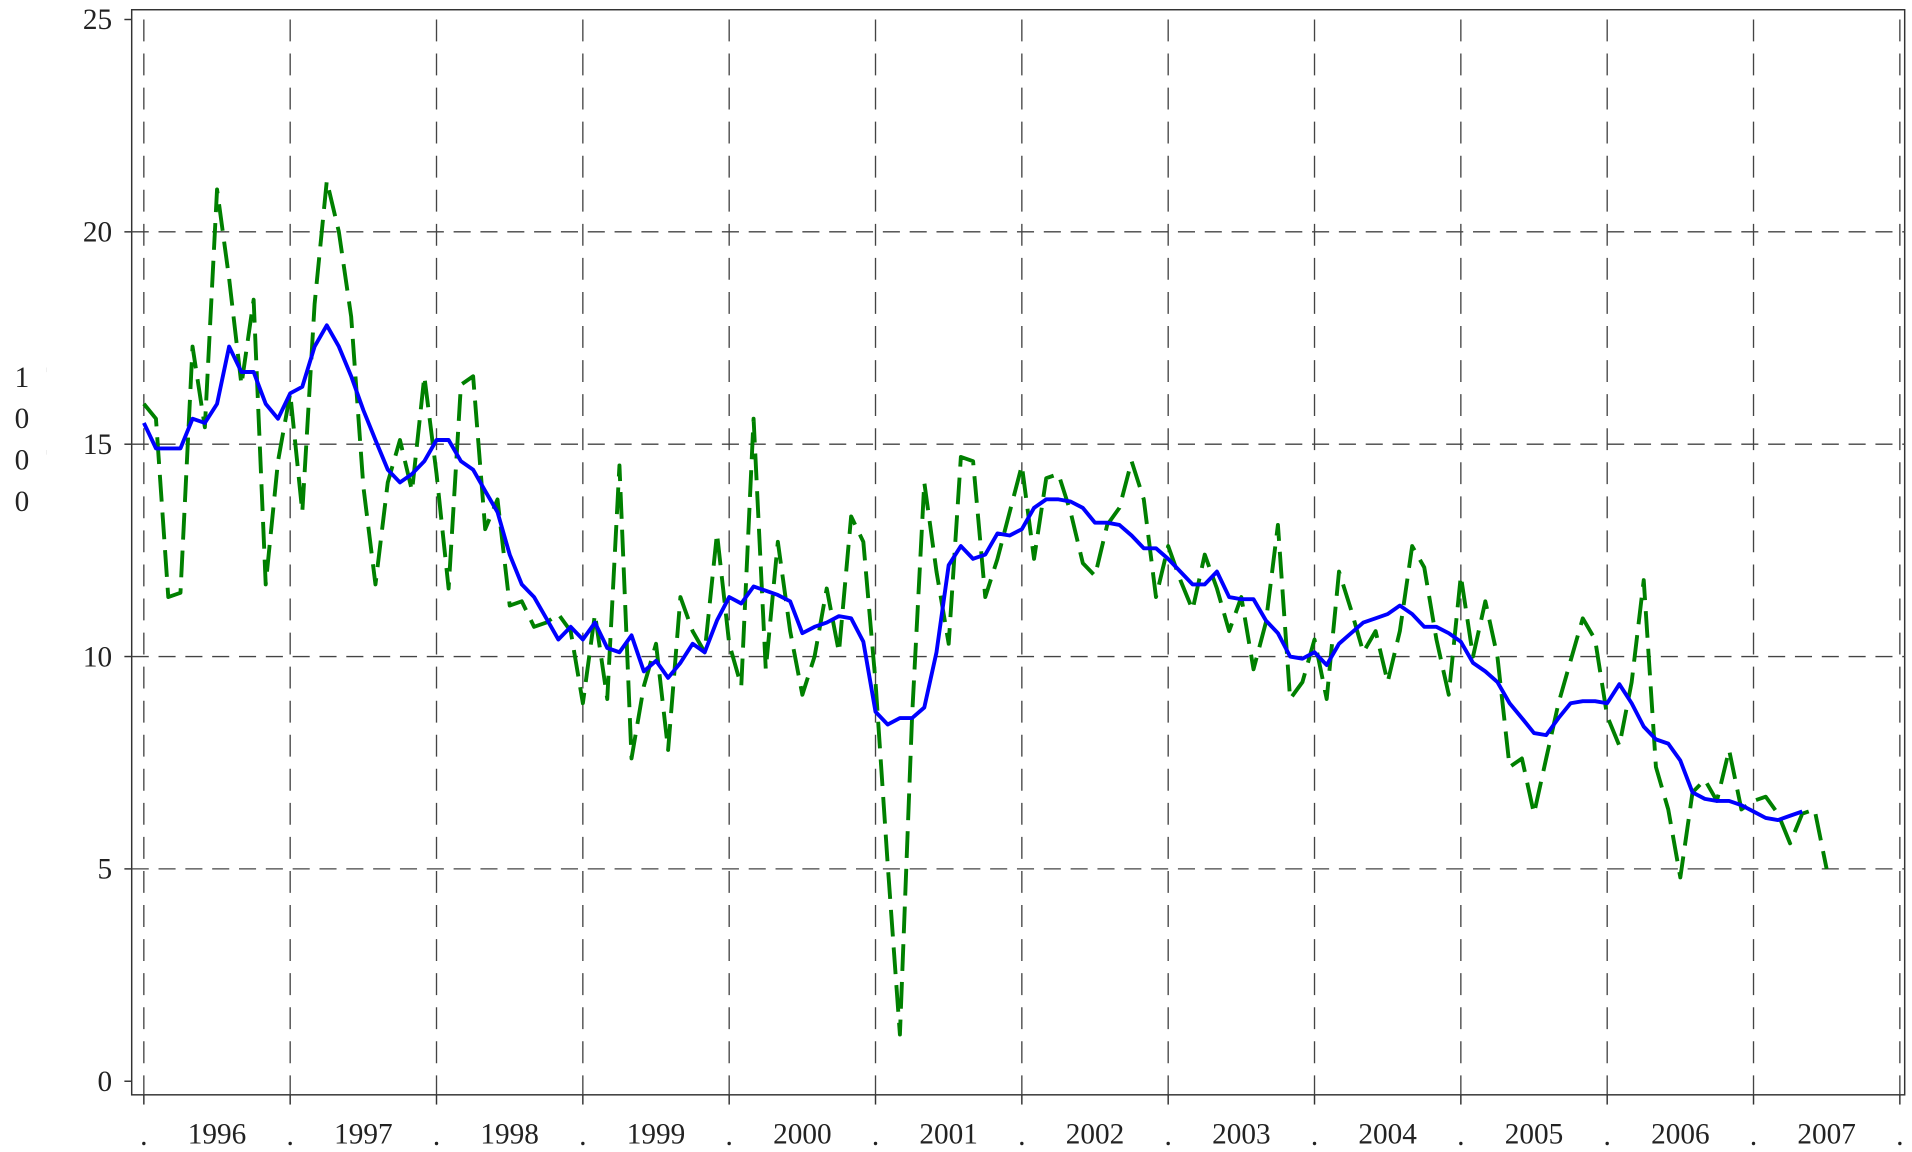 The width and height of the screenshot is (1912, 1152). Describe the element at coordinates (105, 870) in the screenshot. I see `y-tick-label: 5` at that location.